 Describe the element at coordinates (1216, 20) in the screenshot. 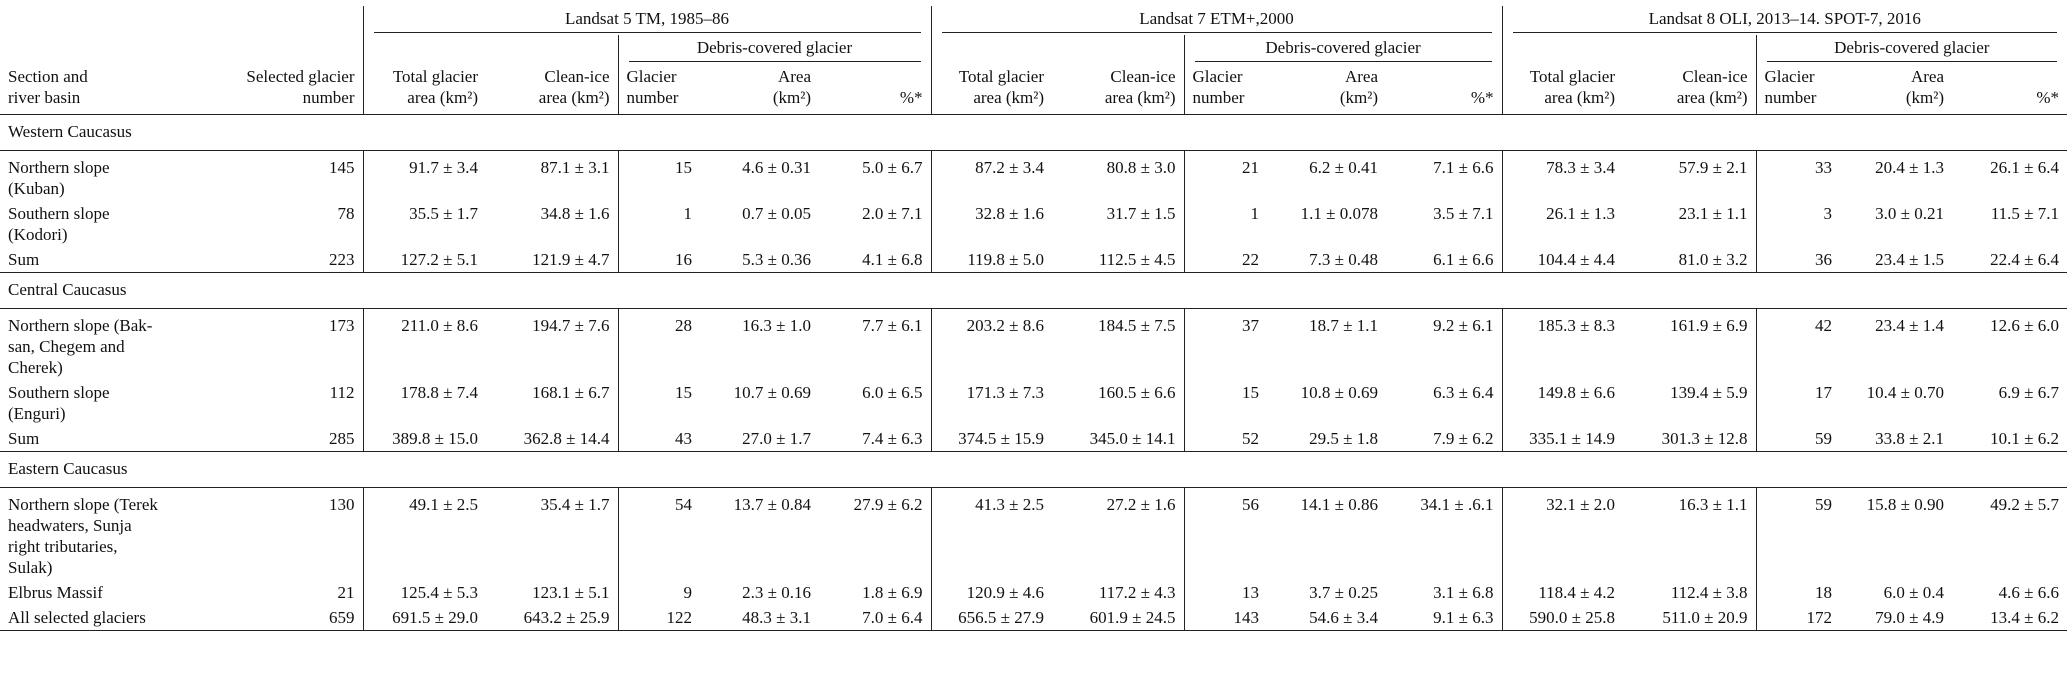

I see `group-header-cell: Landsat 7 ETM+,2000` at that location.